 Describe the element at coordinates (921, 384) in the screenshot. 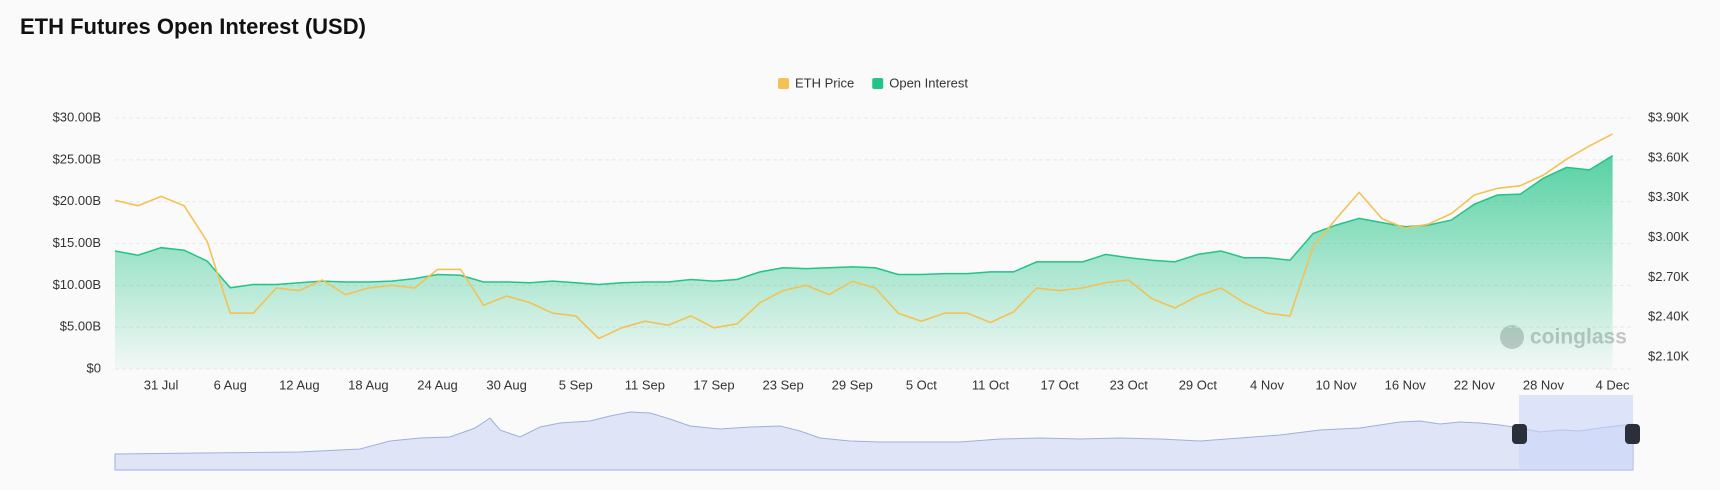

I see `x-tick-label: 5 Oct` at that location.